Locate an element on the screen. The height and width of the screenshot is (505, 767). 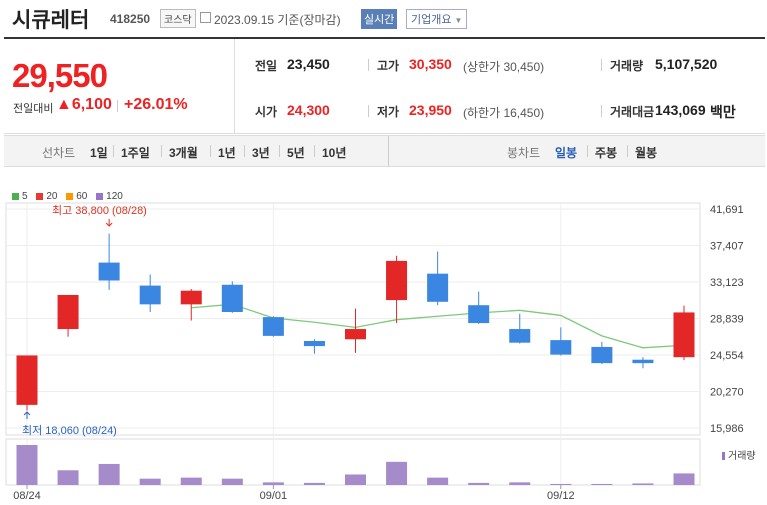
price-block: 29,550 전일대비 ▲6,100 +26.01% is located at coordinates (119, 86).